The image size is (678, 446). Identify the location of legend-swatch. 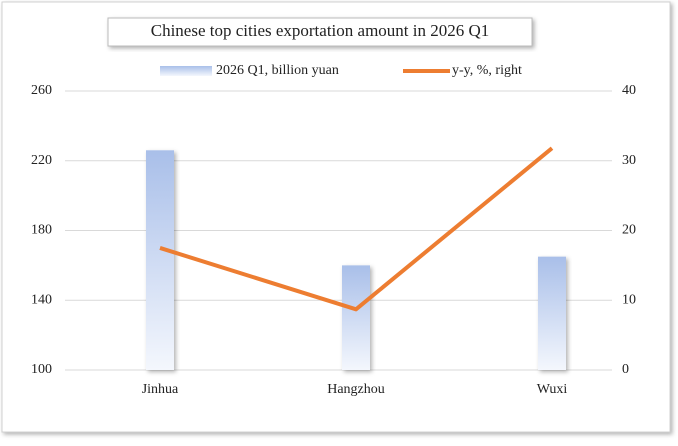
(186, 71).